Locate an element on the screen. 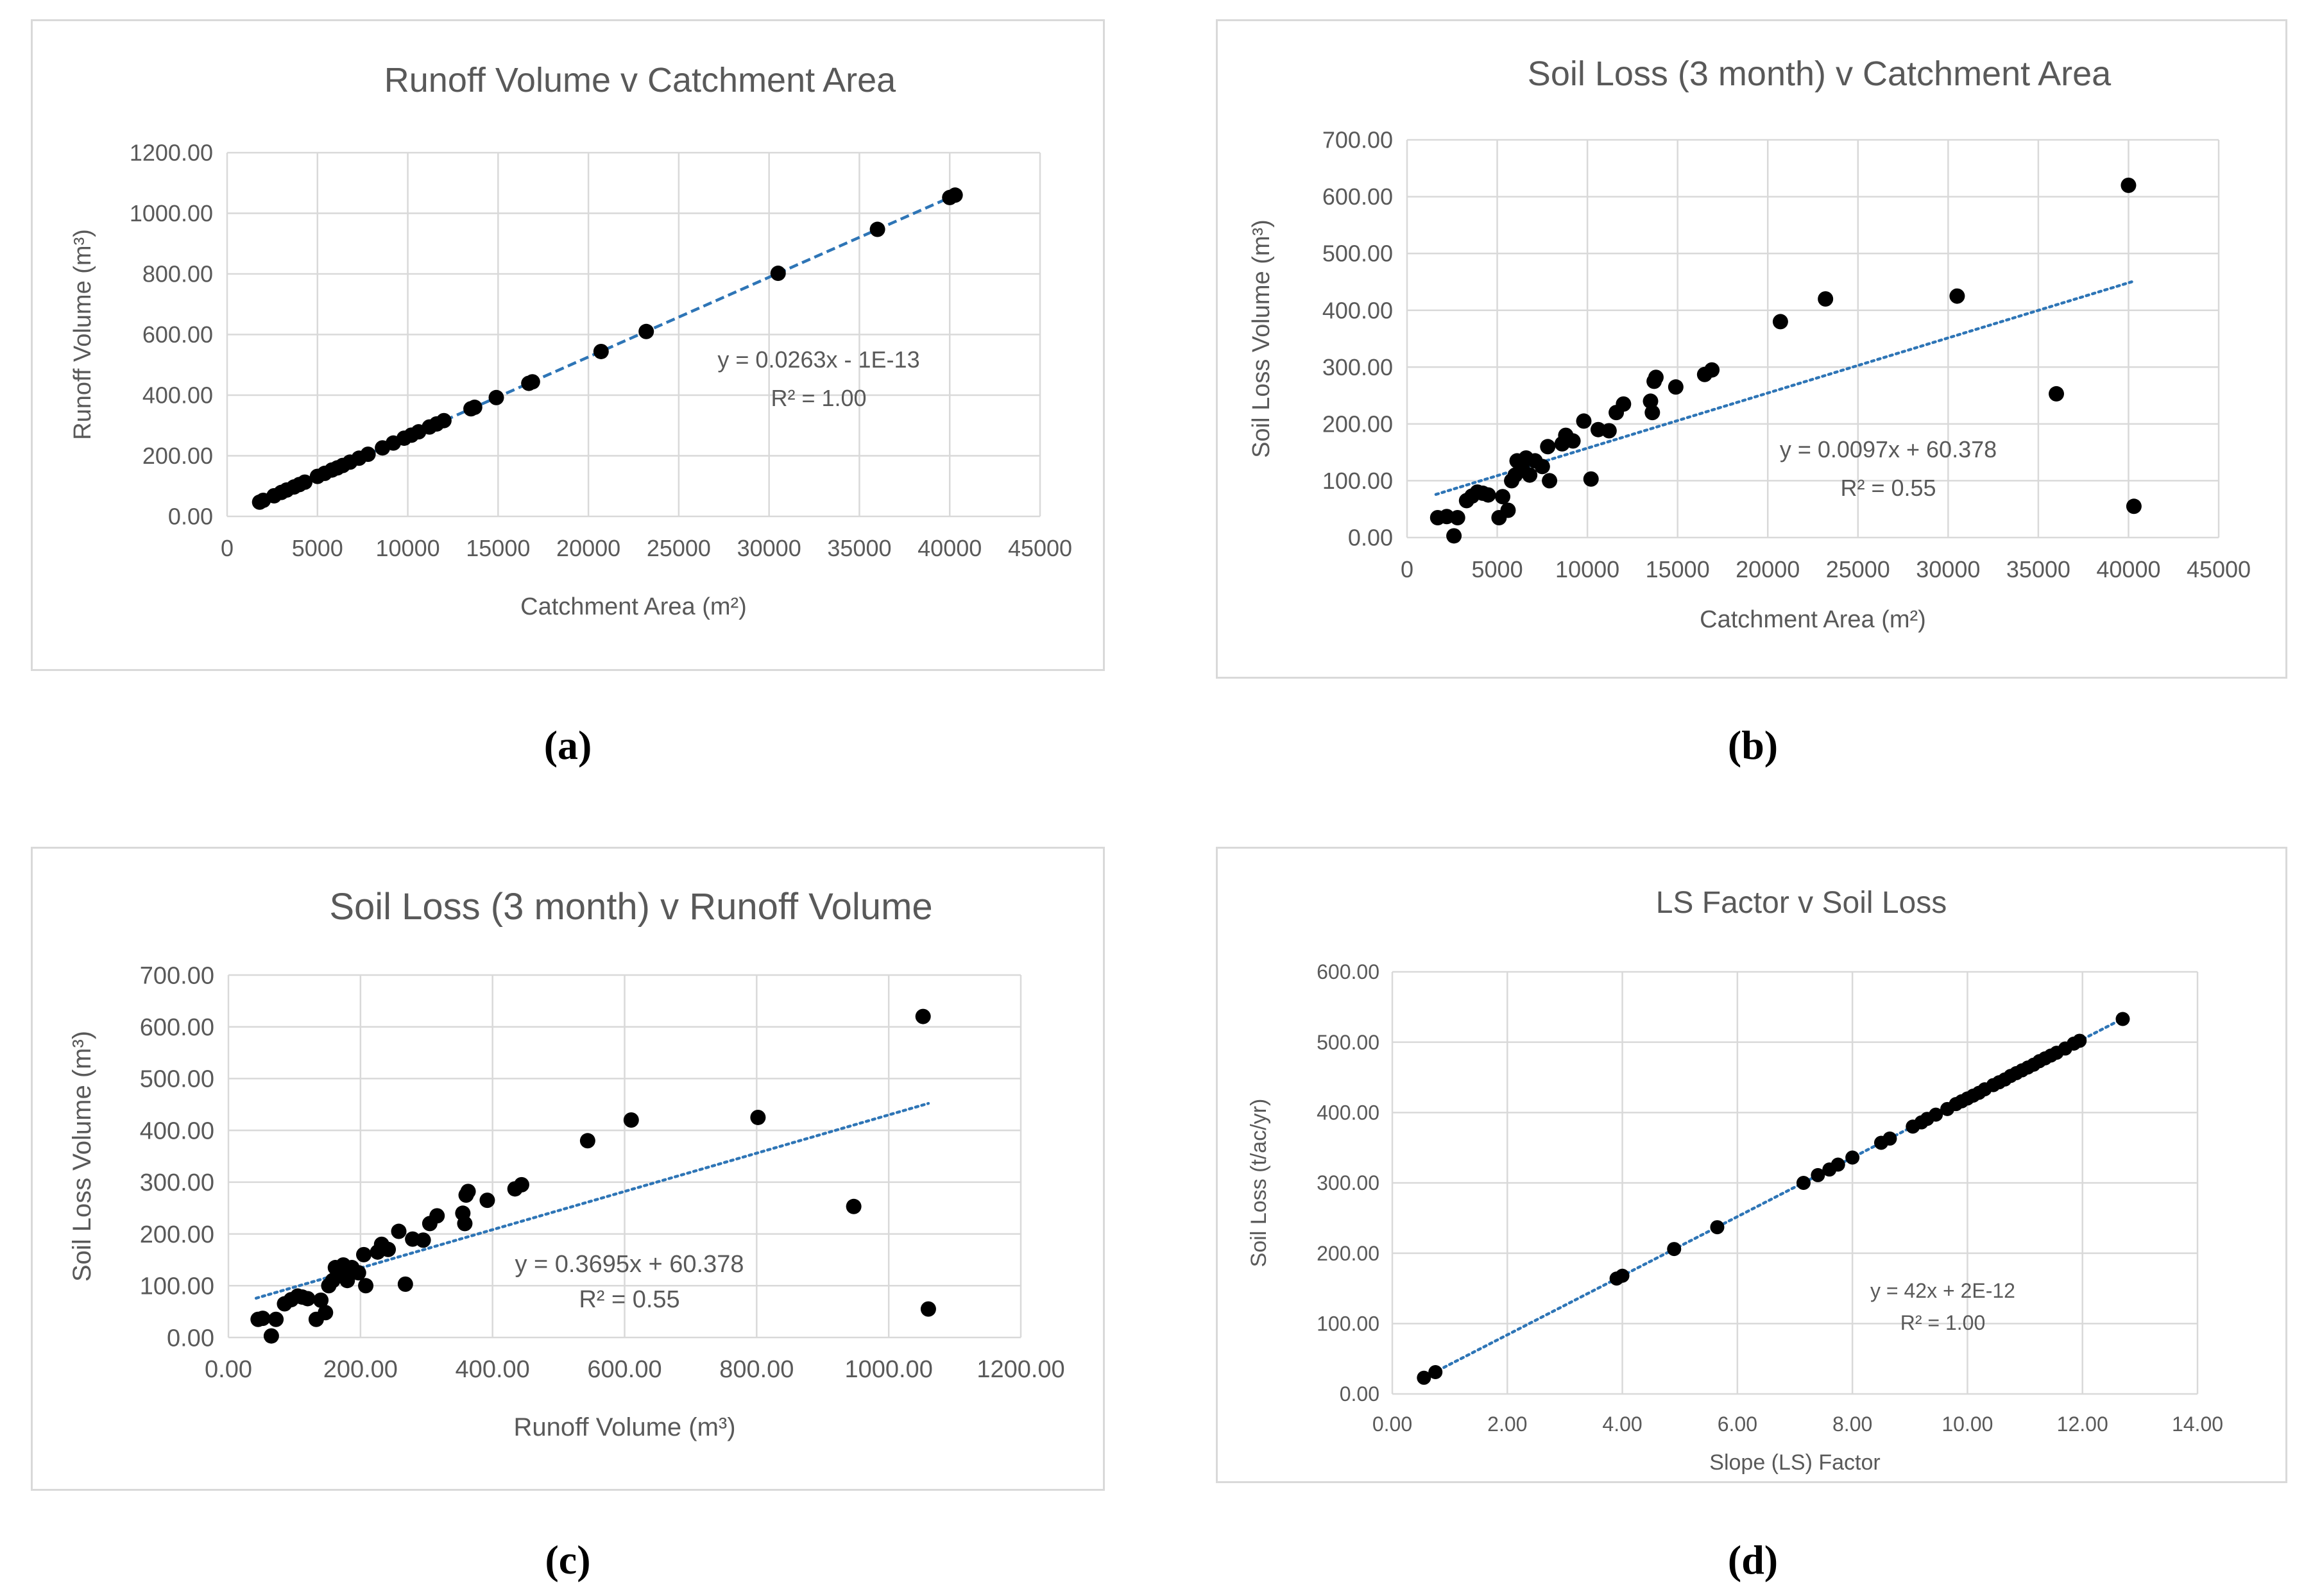 This screenshot has width=2313, height=1596. x-tick-label: 2.00 is located at coordinates (1507, 1425).